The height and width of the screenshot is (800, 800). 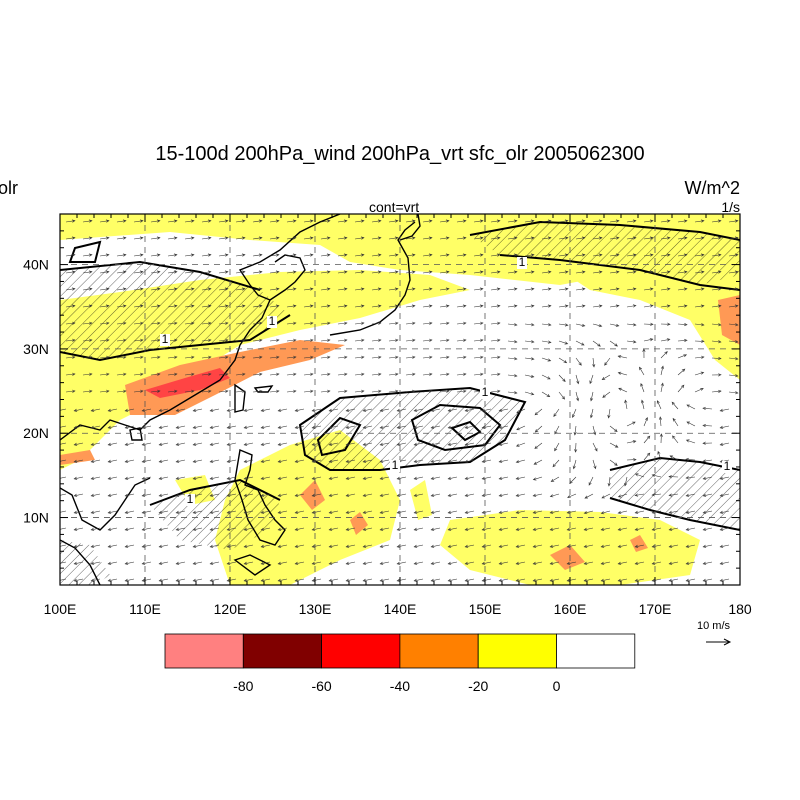 What do you see at coordinates (36, 391) in the screenshot?
I see `latitude-labels: 10N 20N 30N 40N` at bounding box center [36, 391].